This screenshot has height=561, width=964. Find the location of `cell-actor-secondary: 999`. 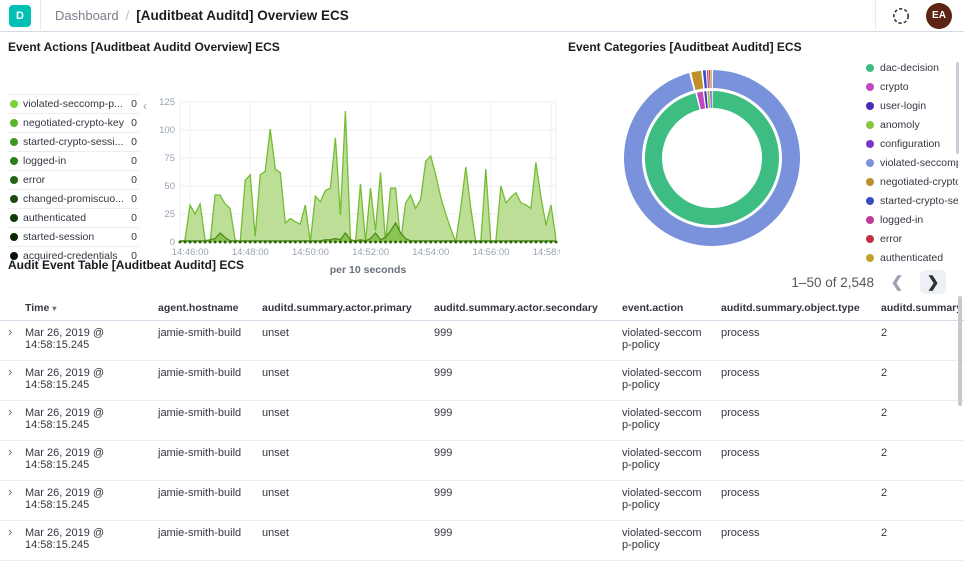

cell-actor-secondary: 999 is located at coordinates (443, 333).